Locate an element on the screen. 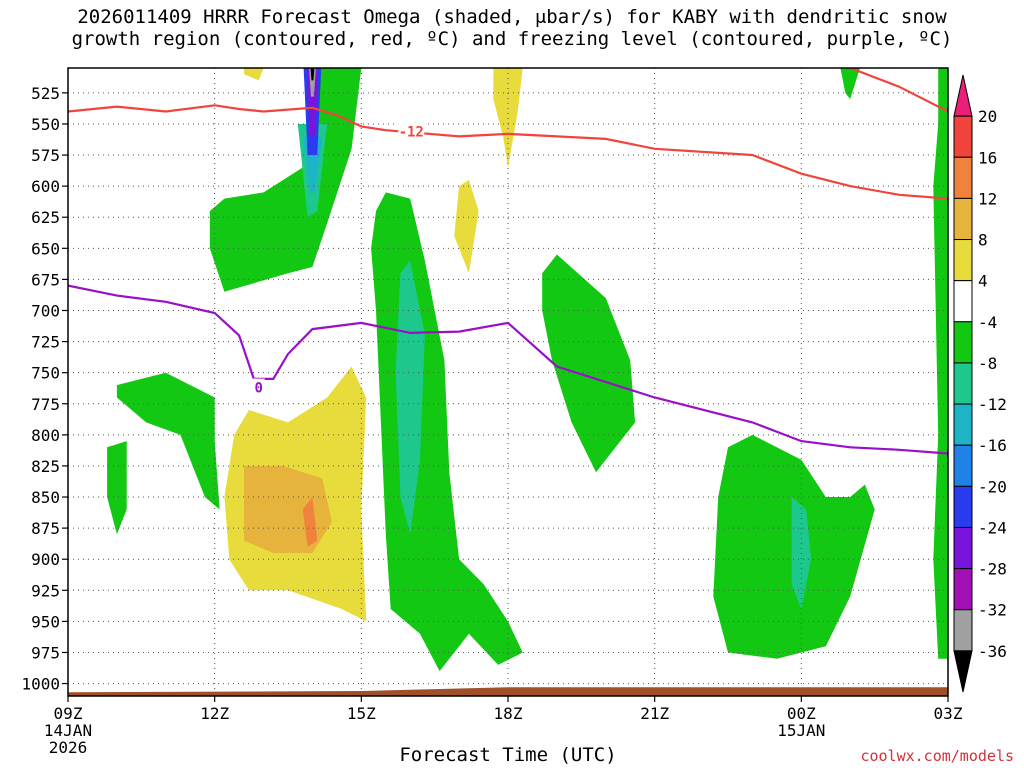 The image size is (1024, 768). x-tick-label-15Z: 15Z is located at coordinates (361, 713).